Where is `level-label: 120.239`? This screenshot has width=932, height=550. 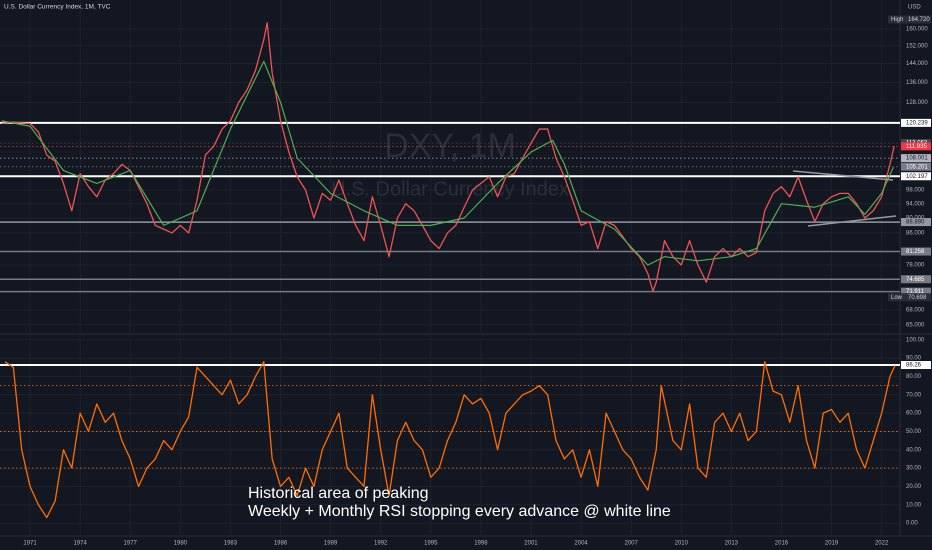
level-label: 120.239 is located at coordinates (917, 123).